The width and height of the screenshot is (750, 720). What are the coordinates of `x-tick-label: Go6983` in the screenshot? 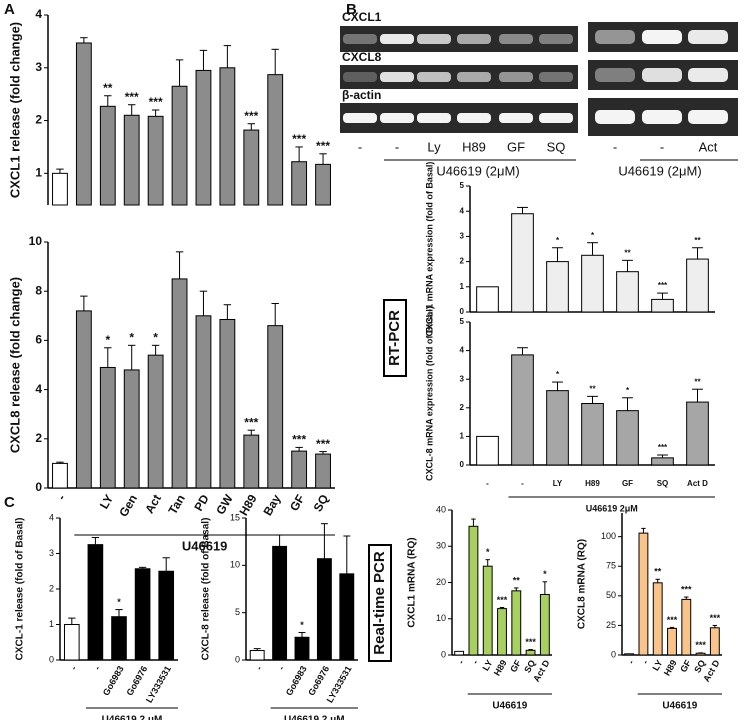 It's located at (113, 680).